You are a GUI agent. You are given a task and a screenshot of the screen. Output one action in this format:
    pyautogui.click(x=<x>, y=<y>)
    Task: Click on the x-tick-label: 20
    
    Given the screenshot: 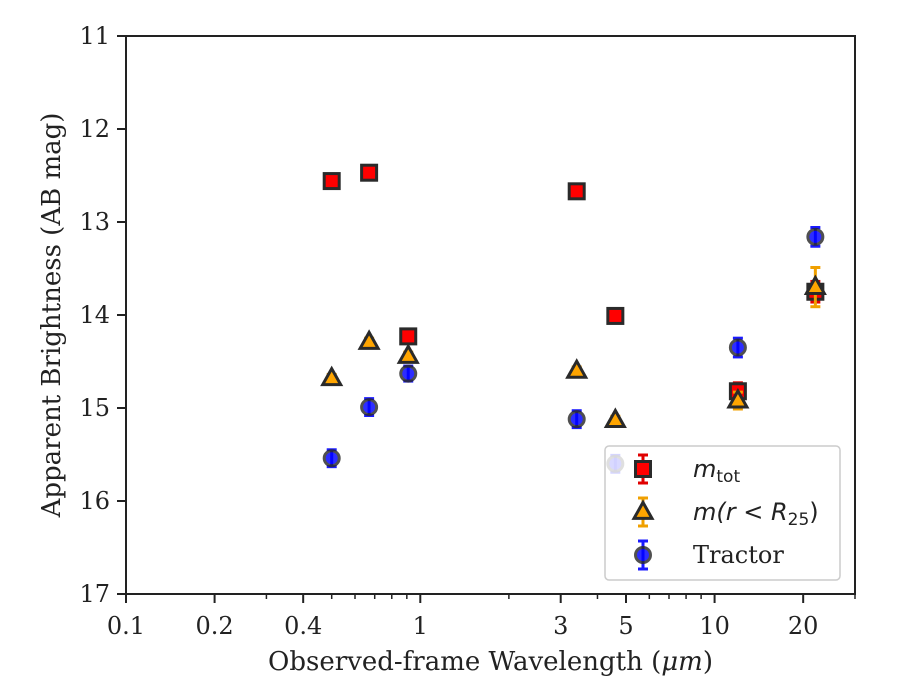 What is the action you would take?
    pyautogui.click(x=803, y=626)
    